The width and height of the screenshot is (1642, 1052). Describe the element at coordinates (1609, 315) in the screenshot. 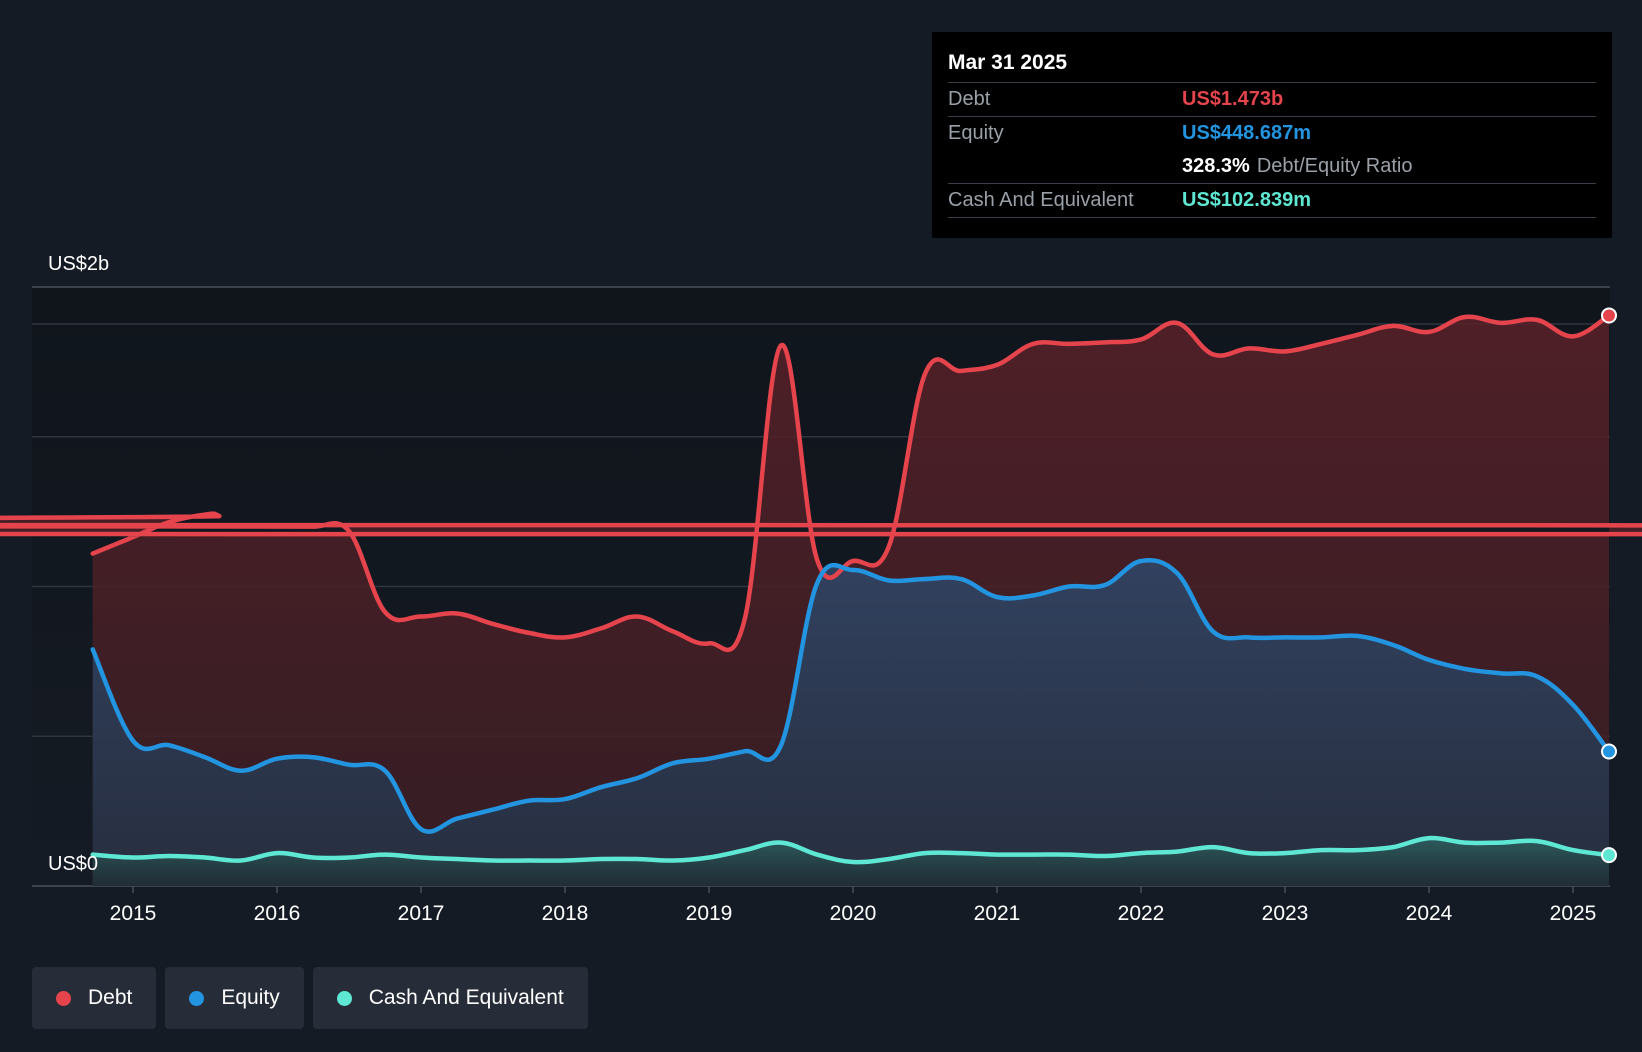

I see `end-marker-debt` at that location.